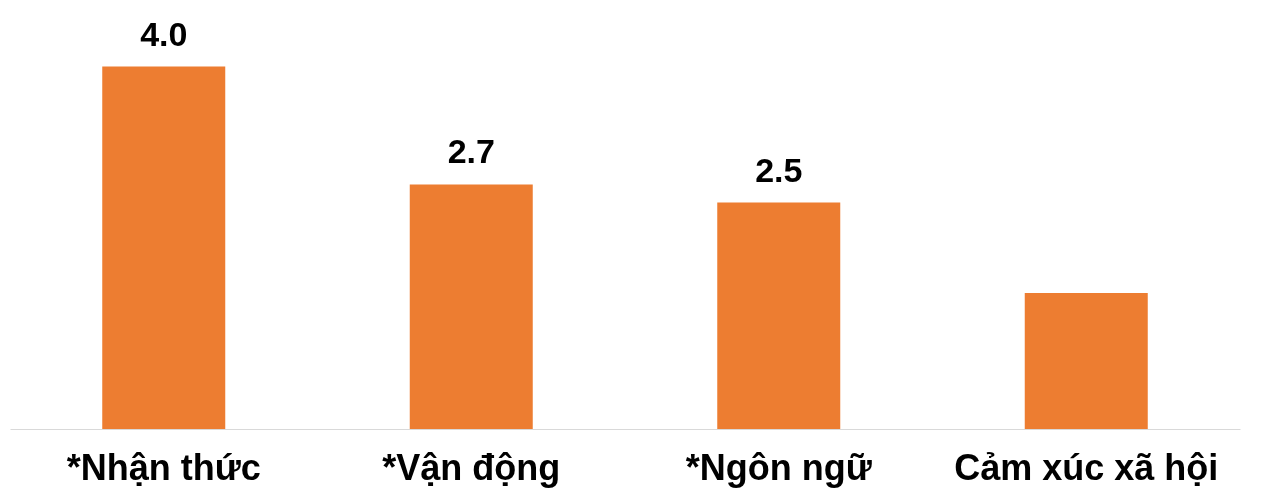  What do you see at coordinates (164, 33) in the screenshot?
I see `data-label: 4.0` at bounding box center [164, 33].